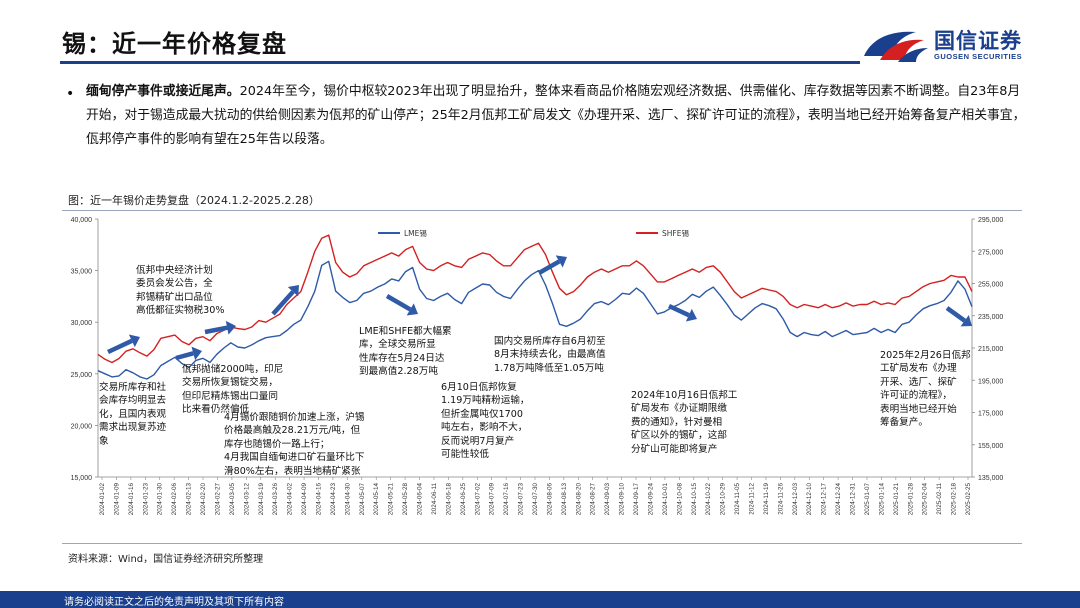 The width and height of the screenshot is (1080, 608). What do you see at coordinates (304, 499) in the screenshot?
I see `x-tick-label: 2024-04-09` at bounding box center [304, 499].